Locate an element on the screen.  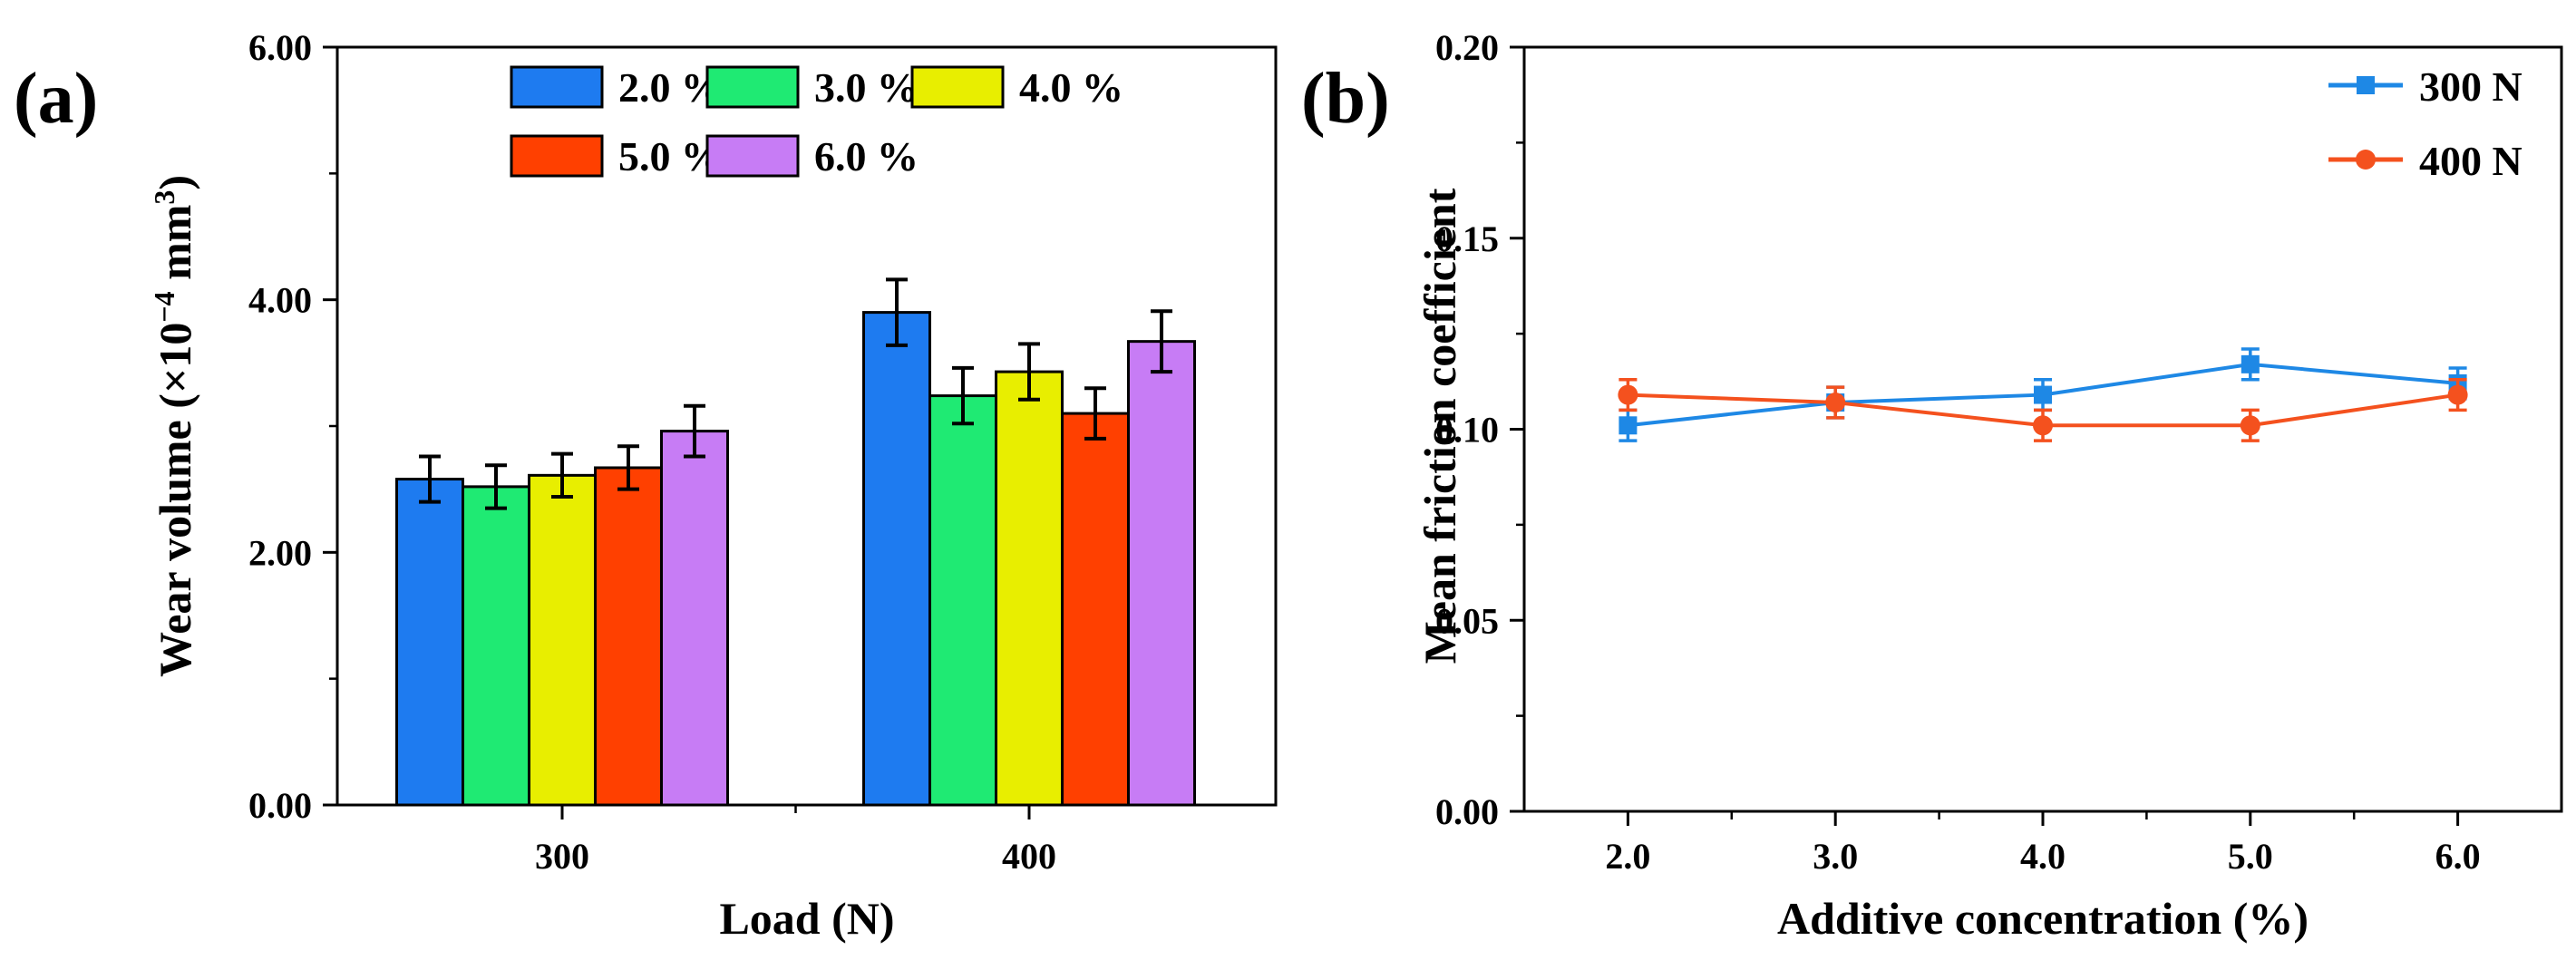
panel-a-legend: 2.0 % 3.0 % 4.0 % 5.0 % 6.0 % is located at coordinates (816, 121).